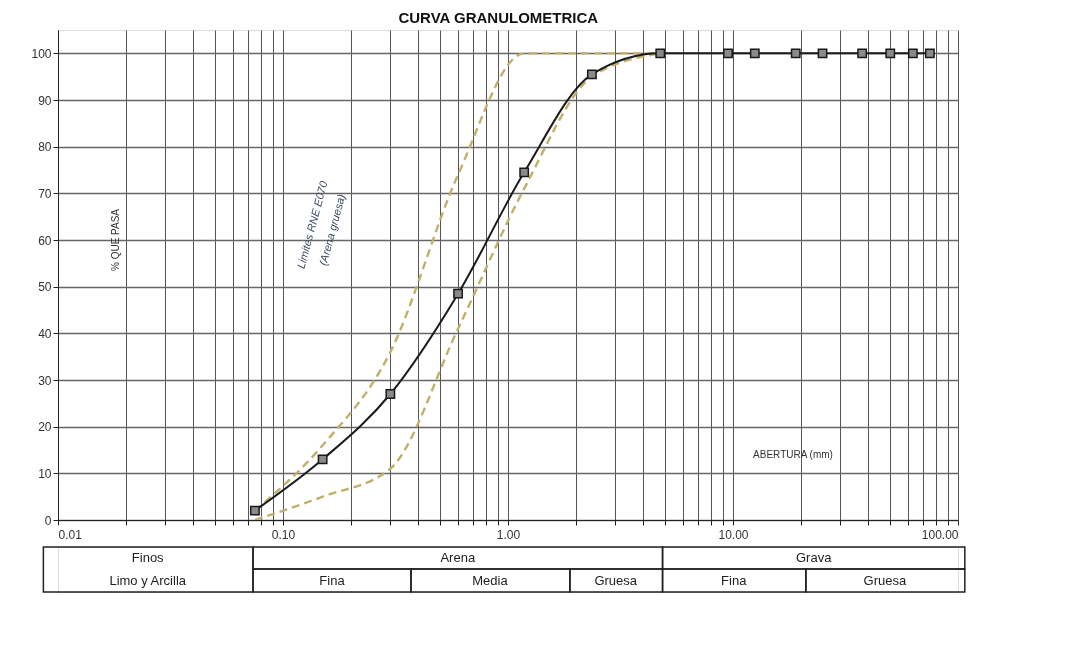 This screenshot has height=655, width=1071. Describe the element at coordinates (45, 333) in the screenshot. I see `y-tick-label: 40` at that location.